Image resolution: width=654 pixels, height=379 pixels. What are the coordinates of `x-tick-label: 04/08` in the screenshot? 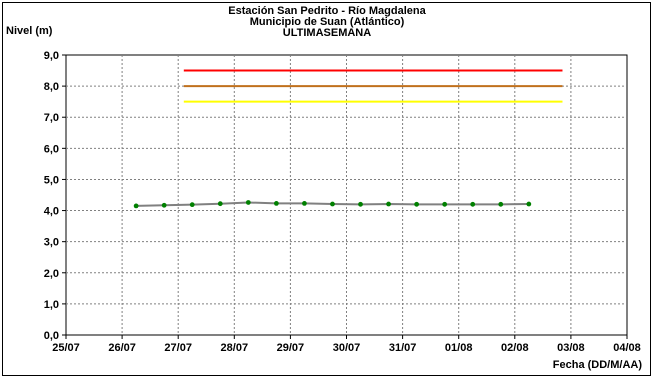 It's located at (627, 348).